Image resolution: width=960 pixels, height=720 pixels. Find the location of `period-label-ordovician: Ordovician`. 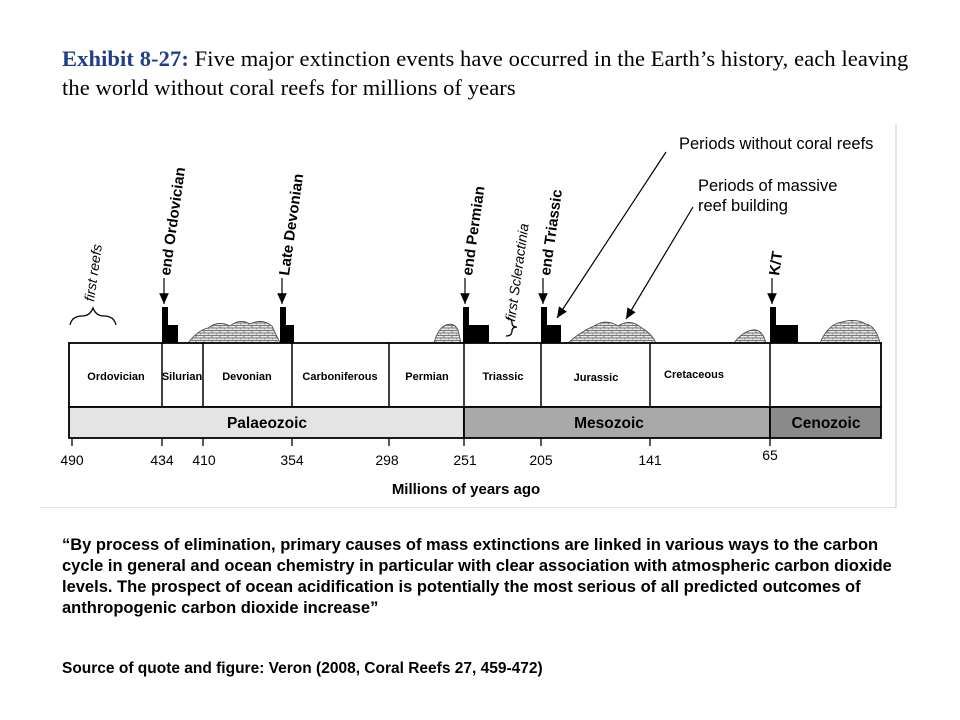

period-label-ordovician: Ordovician is located at coordinates (116, 377).